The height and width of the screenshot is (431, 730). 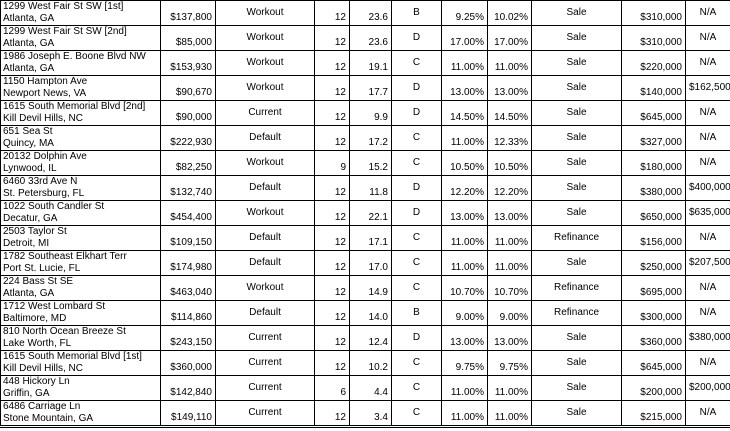 I want to click on value-cell: $156,000, so click(x=653, y=238).